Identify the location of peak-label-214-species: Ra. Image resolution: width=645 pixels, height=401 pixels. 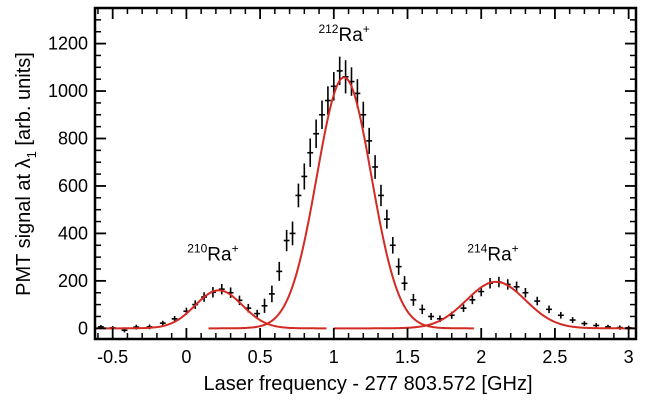
(499, 255).